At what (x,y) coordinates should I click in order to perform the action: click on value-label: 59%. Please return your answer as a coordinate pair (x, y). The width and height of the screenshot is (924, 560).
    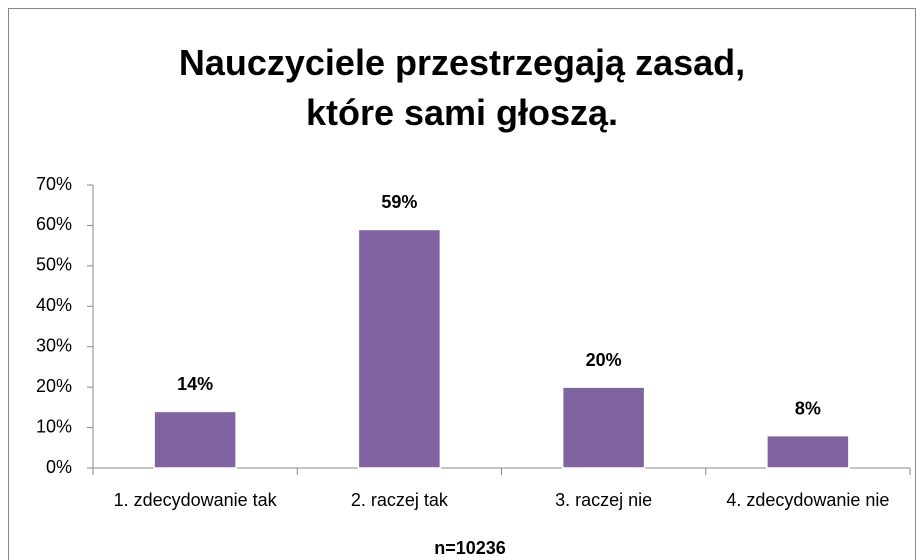
    Looking at the image, I should click on (399, 202).